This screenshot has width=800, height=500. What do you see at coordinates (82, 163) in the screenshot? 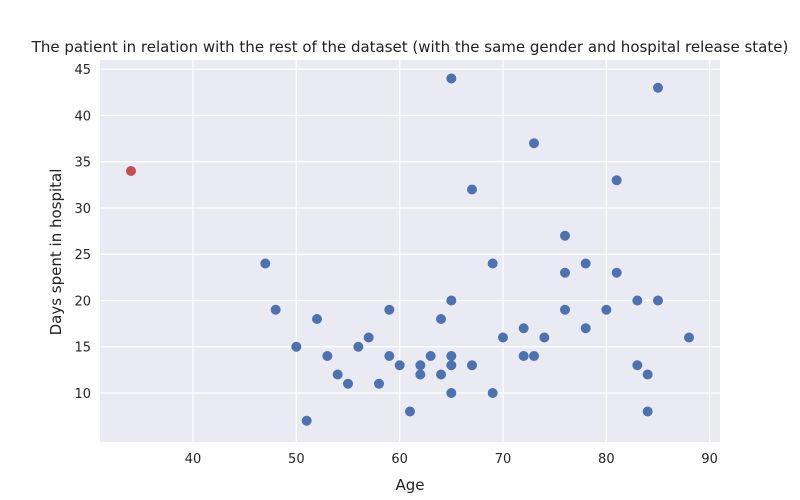
I see `y-tick-label: 35` at bounding box center [82, 163].